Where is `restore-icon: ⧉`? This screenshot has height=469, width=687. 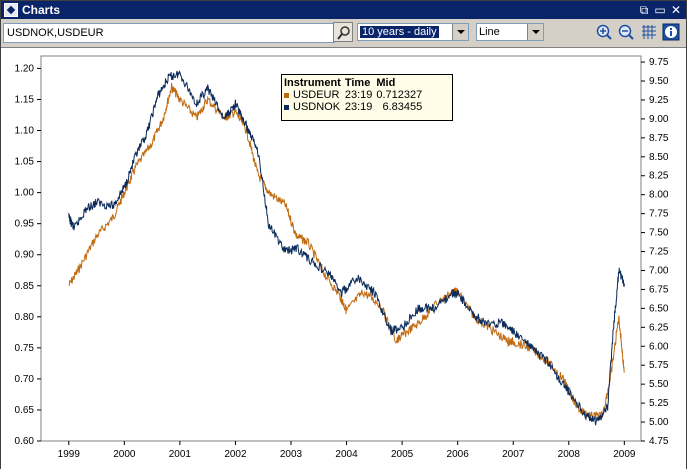 restore-icon: ⧉ is located at coordinates (644, 10).